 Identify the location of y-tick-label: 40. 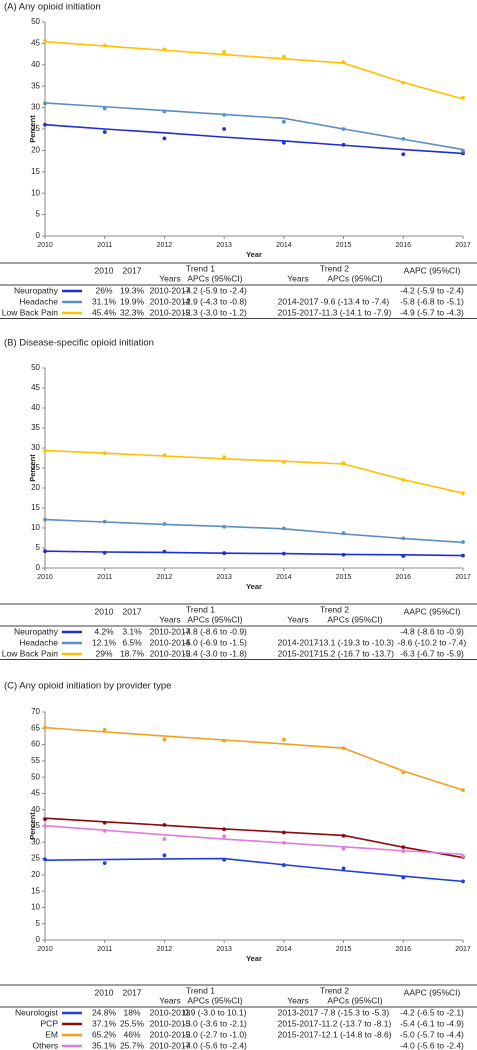
(35, 64).